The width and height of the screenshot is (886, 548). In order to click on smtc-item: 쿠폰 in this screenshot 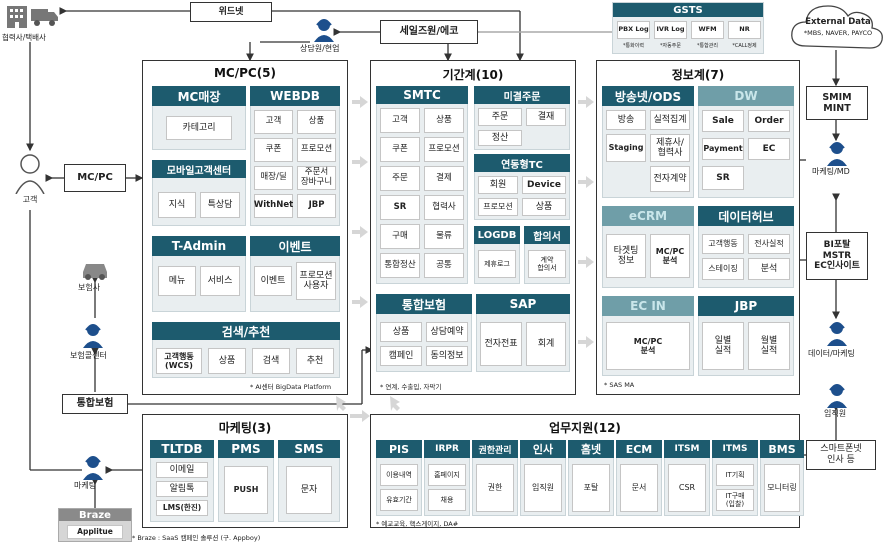, I will do `click(400, 149)`.